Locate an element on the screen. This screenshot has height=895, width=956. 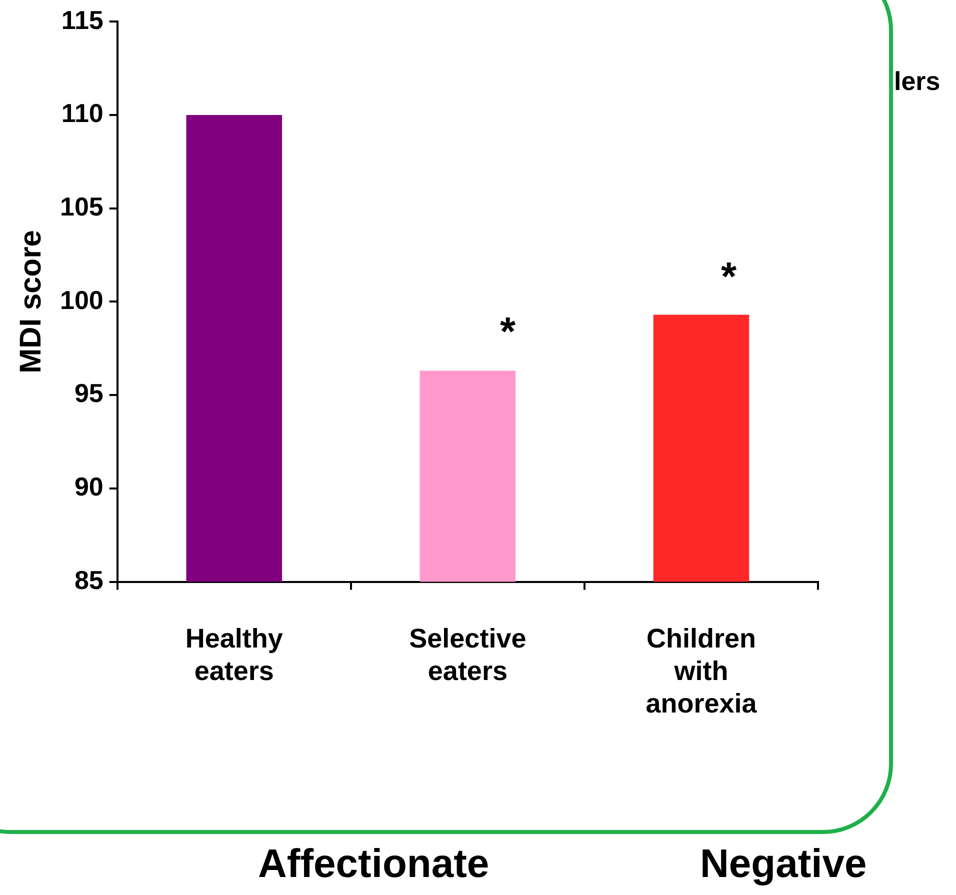
x-tick-label: Selective eaters is located at coordinates (467, 654).